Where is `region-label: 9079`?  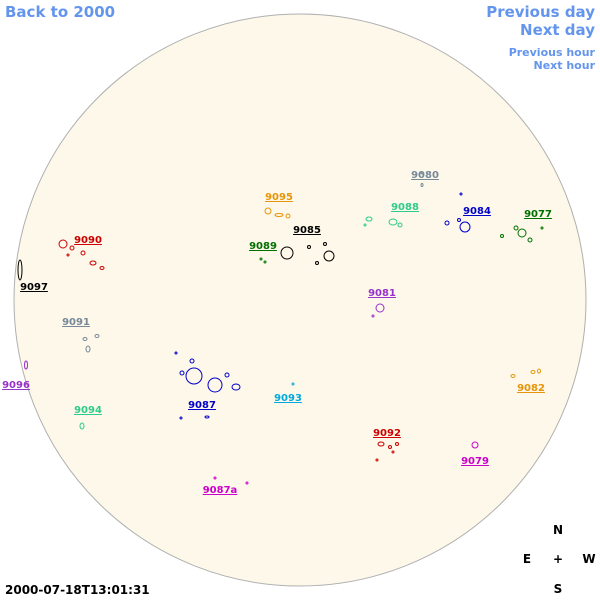
region-label: 9079 is located at coordinates (475, 461).